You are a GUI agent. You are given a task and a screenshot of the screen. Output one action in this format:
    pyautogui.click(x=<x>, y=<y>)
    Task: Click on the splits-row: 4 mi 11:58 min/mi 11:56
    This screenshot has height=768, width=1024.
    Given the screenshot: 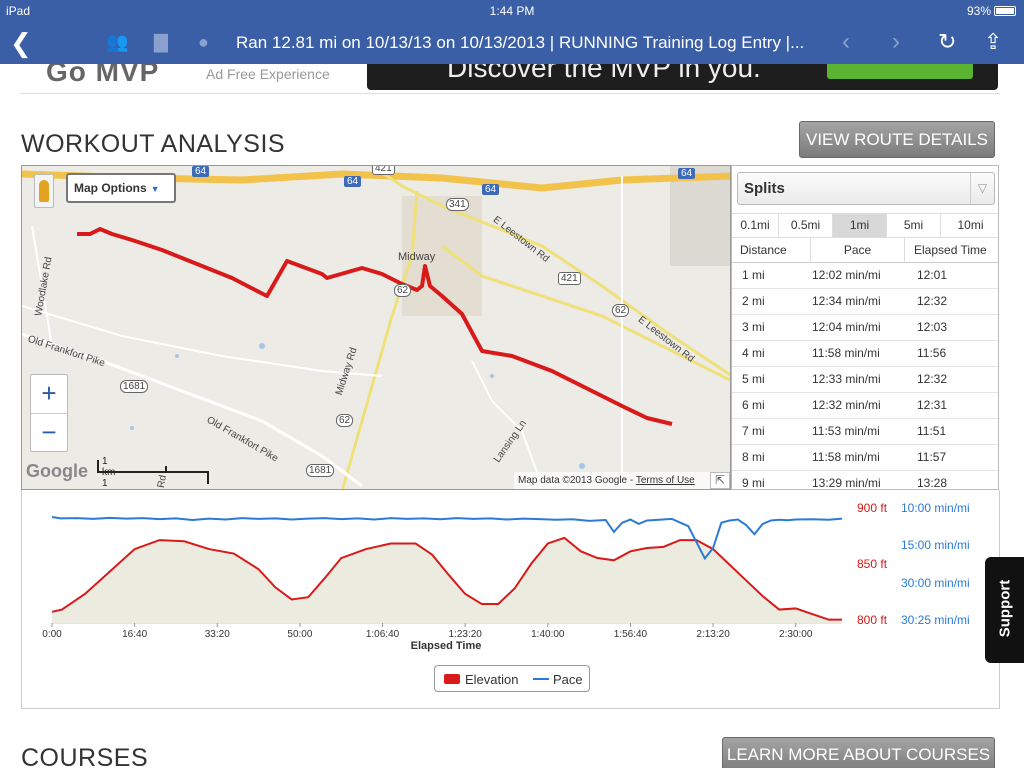 What is the action you would take?
    pyautogui.click(x=865, y=354)
    